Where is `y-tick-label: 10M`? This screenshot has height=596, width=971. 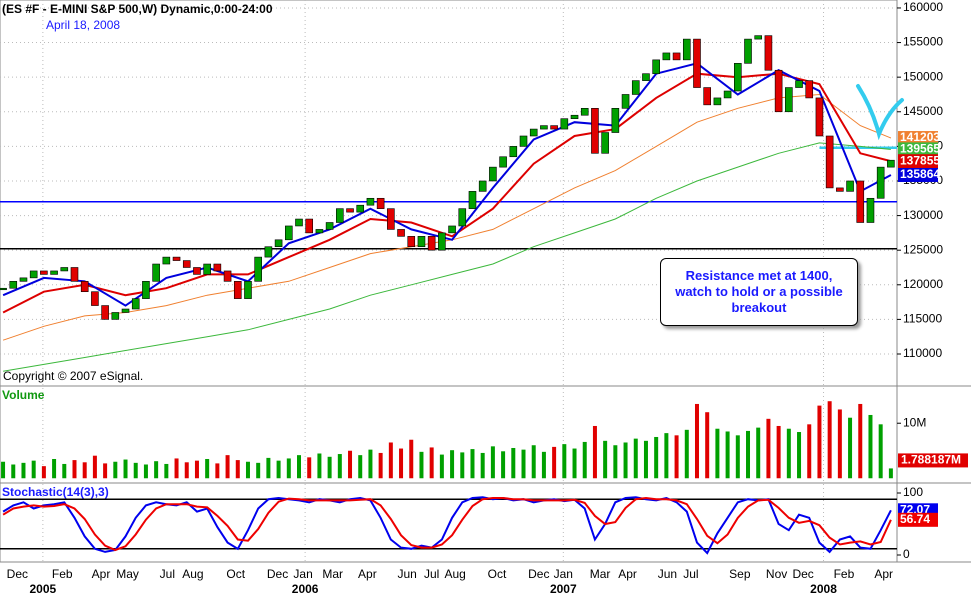 y-tick-label: 10M is located at coordinates (914, 422).